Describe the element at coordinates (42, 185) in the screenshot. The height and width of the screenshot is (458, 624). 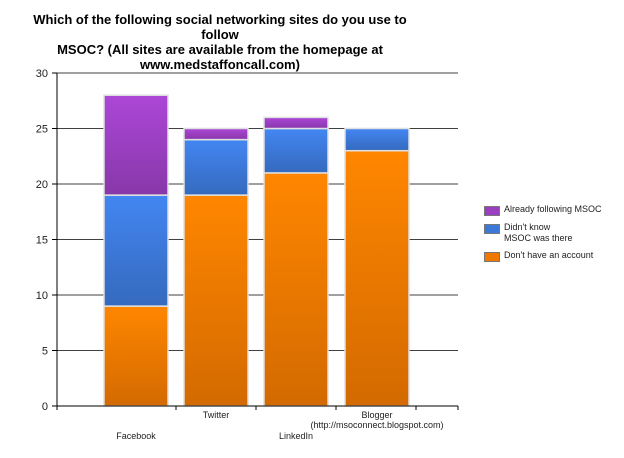
I see `y-tick-label: 20` at that location.